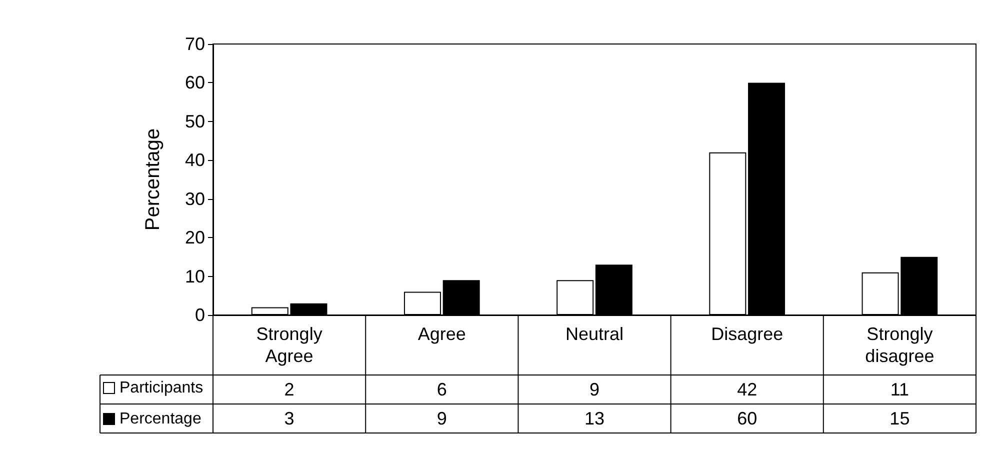 The width and height of the screenshot is (999, 461). What do you see at coordinates (194, 160) in the screenshot?
I see `y-tick-label: 40` at bounding box center [194, 160].